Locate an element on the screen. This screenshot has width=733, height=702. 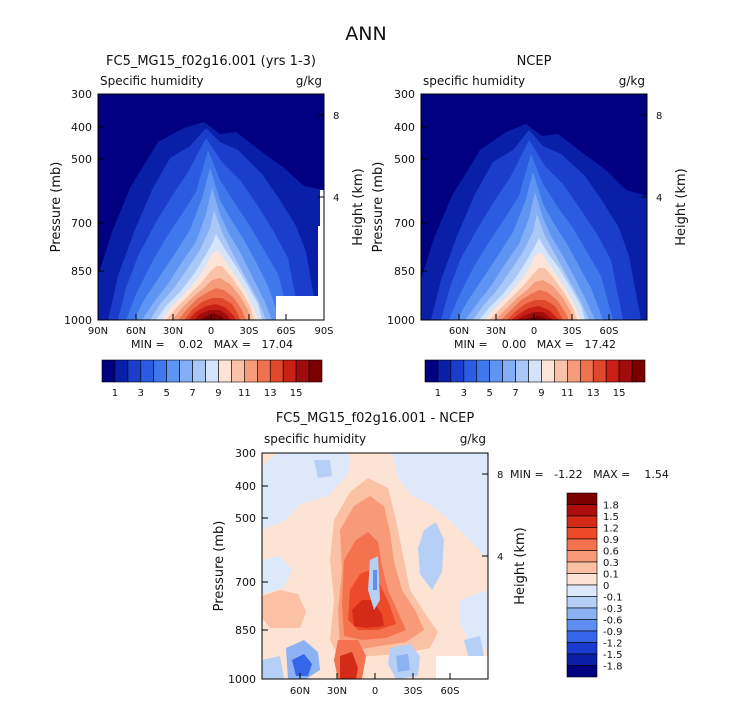
panel-model-y2label: Height (km) is located at coordinates (358, 206).